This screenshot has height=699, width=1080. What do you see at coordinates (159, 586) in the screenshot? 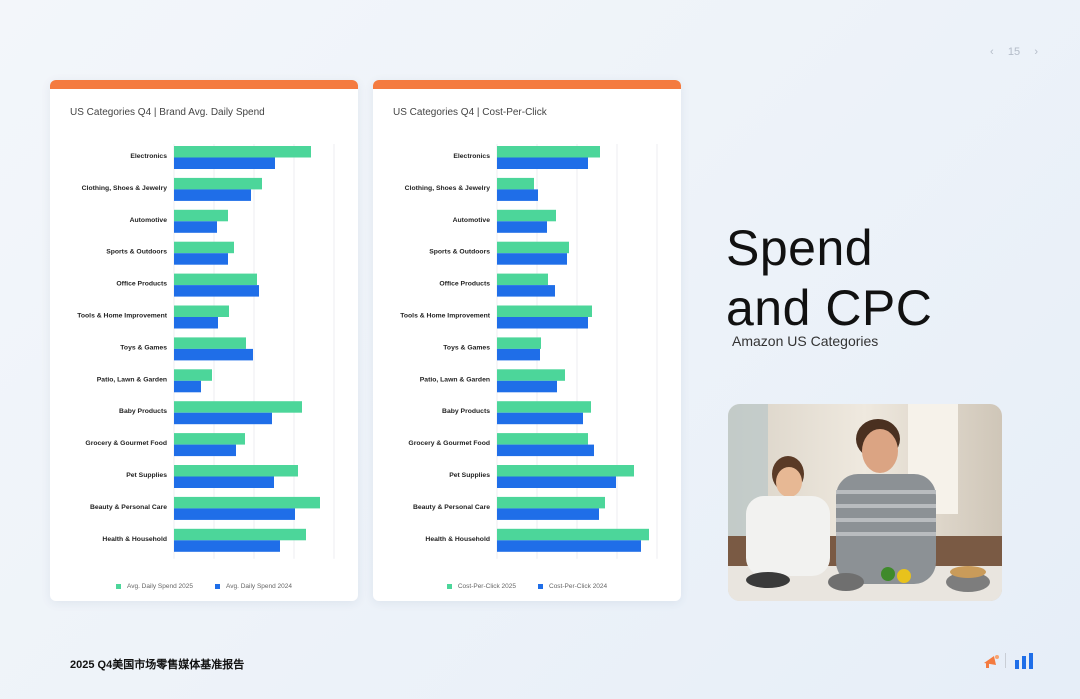
I see `legend-label-2025: Avg. Daily Spend 2025` at bounding box center [159, 586].